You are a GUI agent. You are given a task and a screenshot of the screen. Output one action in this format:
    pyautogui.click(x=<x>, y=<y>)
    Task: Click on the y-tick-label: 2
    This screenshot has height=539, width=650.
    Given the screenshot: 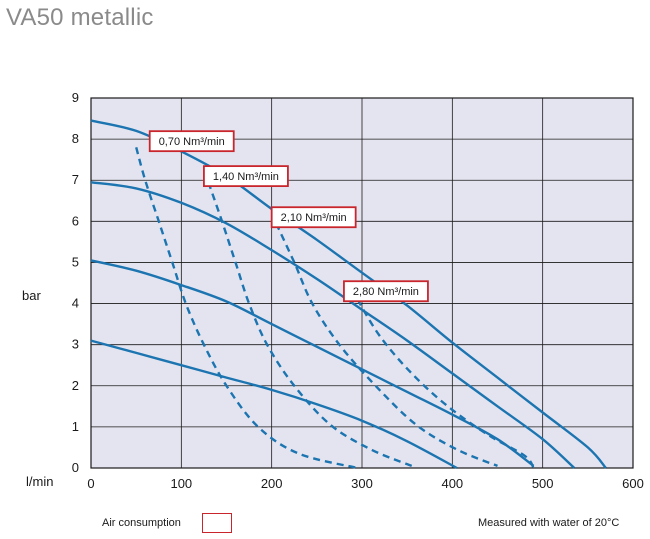 What is the action you would take?
    pyautogui.click(x=75, y=385)
    